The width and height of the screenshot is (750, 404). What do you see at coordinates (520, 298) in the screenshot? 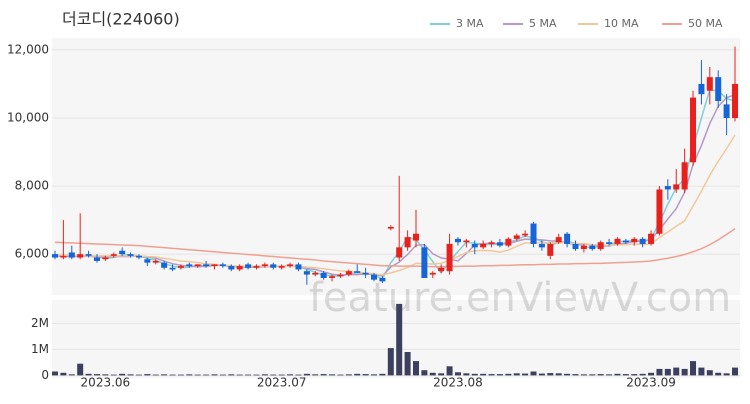
I see `watermark: feature.enViewV.com` at bounding box center [520, 298].